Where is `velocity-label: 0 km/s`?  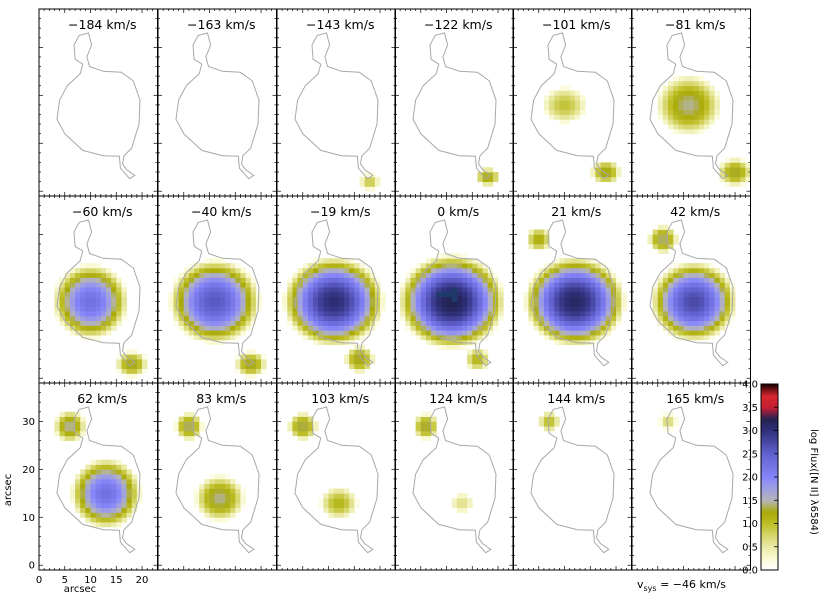 velocity-label: 0 km/s is located at coordinates (458, 211).